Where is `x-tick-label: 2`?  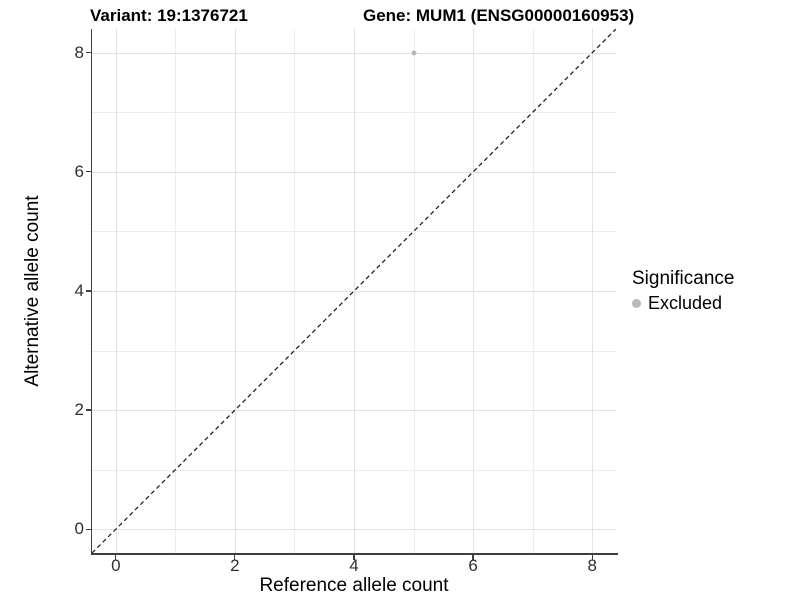
x-tick-label: 2 is located at coordinates (235, 565).